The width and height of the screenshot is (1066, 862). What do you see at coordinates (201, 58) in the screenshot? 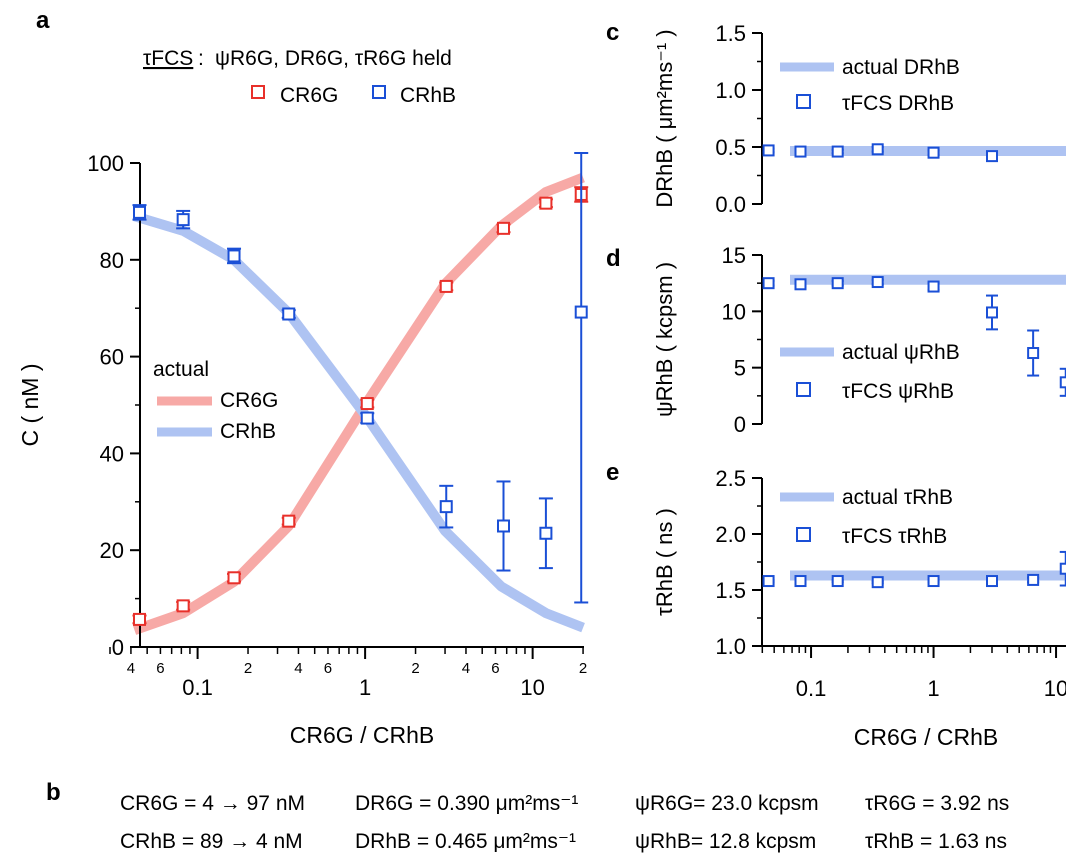
I see `header-colon: :` at bounding box center [201, 58].